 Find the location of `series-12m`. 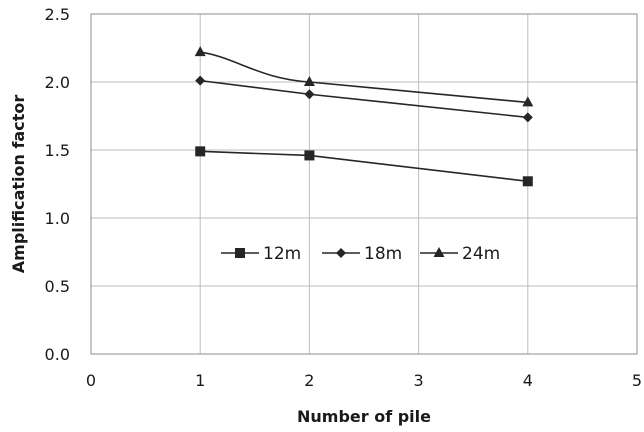

series-12m is located at coordinates (364, 166).